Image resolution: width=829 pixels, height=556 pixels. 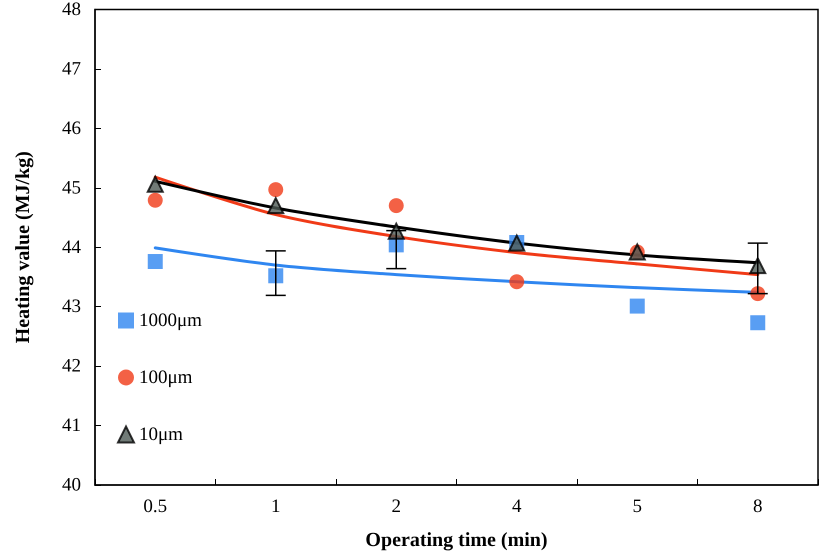 What do you see at coordinates (71, 187) in the screenshot?
I see `y-tick-label: 45` at bounding box center [71, 187].